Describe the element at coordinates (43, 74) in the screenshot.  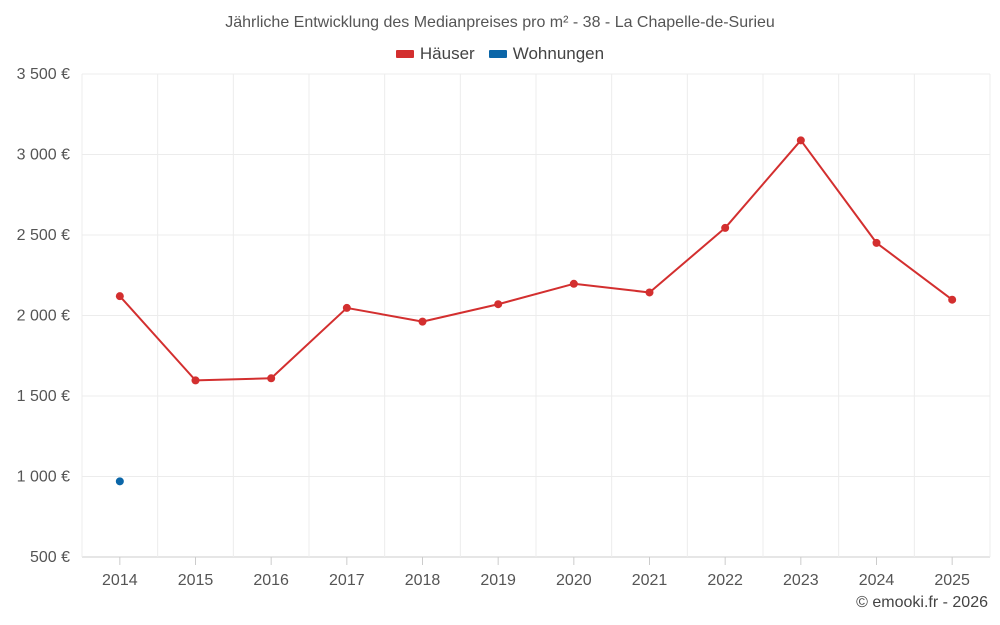
I see `y-tick-label: 3 500 €` at that location.